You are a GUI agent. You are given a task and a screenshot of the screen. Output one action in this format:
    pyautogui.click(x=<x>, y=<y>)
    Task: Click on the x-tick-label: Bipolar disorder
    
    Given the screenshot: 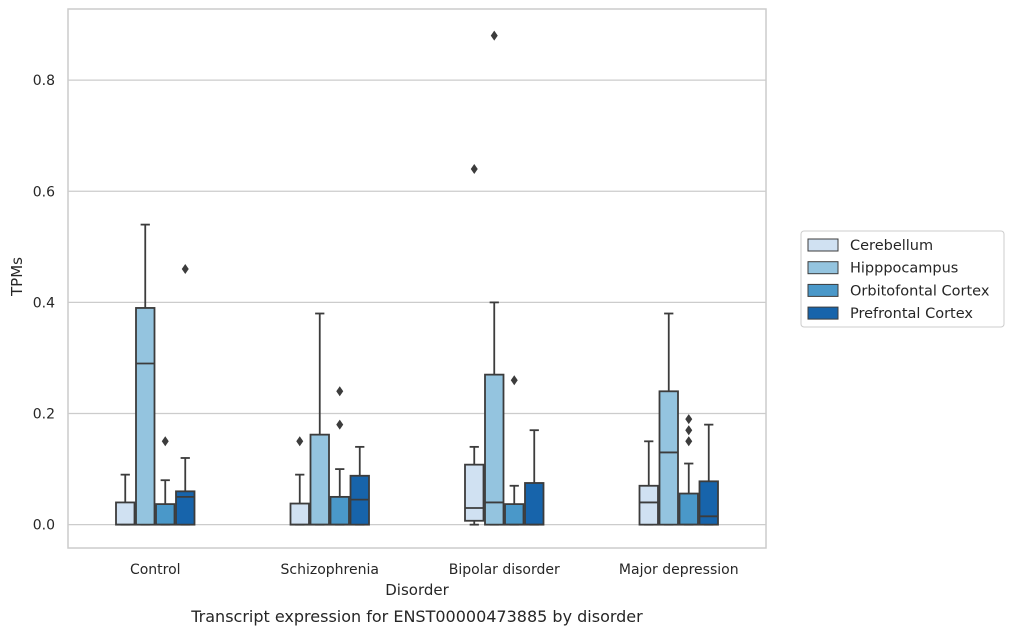 What is the action you would take?
    pyautogui.click(x=504, y=570)
    